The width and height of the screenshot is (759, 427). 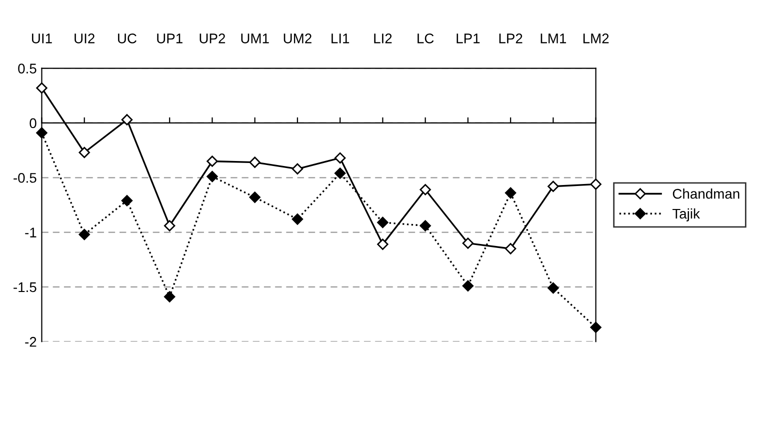 What do you see at coordinates (127, 39) in the screenshot?
I see `x-tick-label: UC` at bounding box center [127, 39].